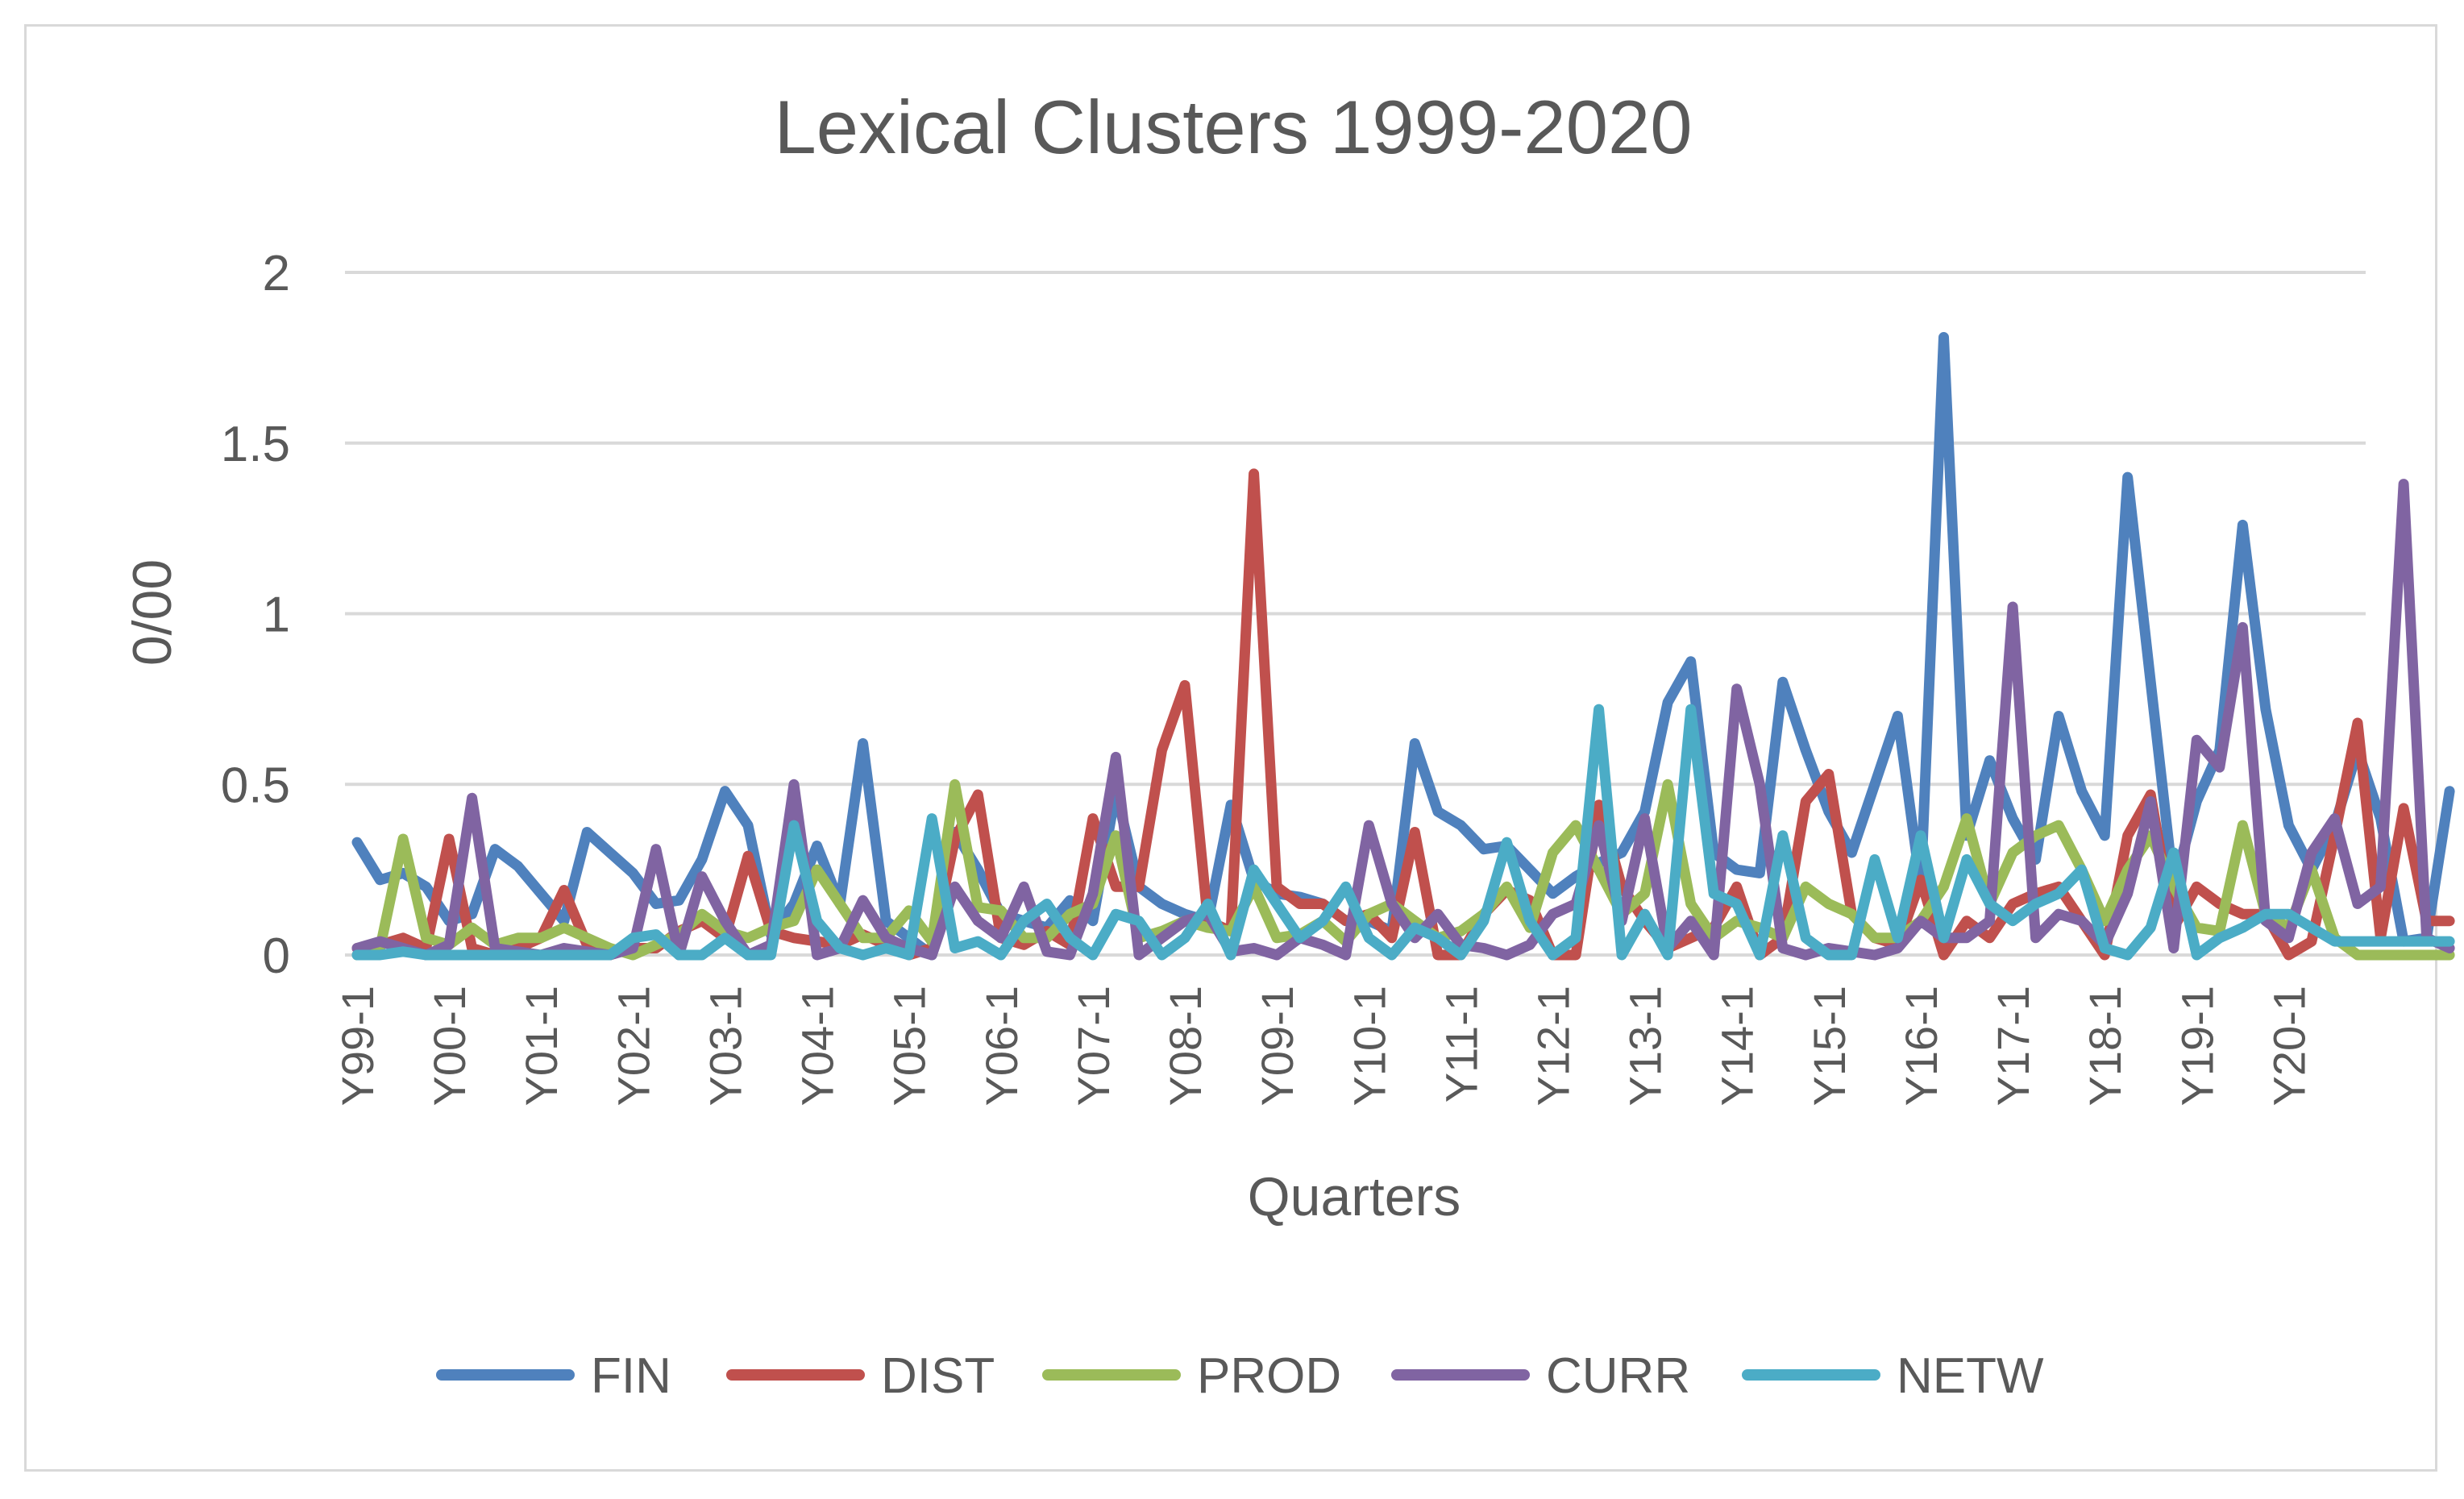  I want to click on y-tick-label: 0, so click(276, 956).